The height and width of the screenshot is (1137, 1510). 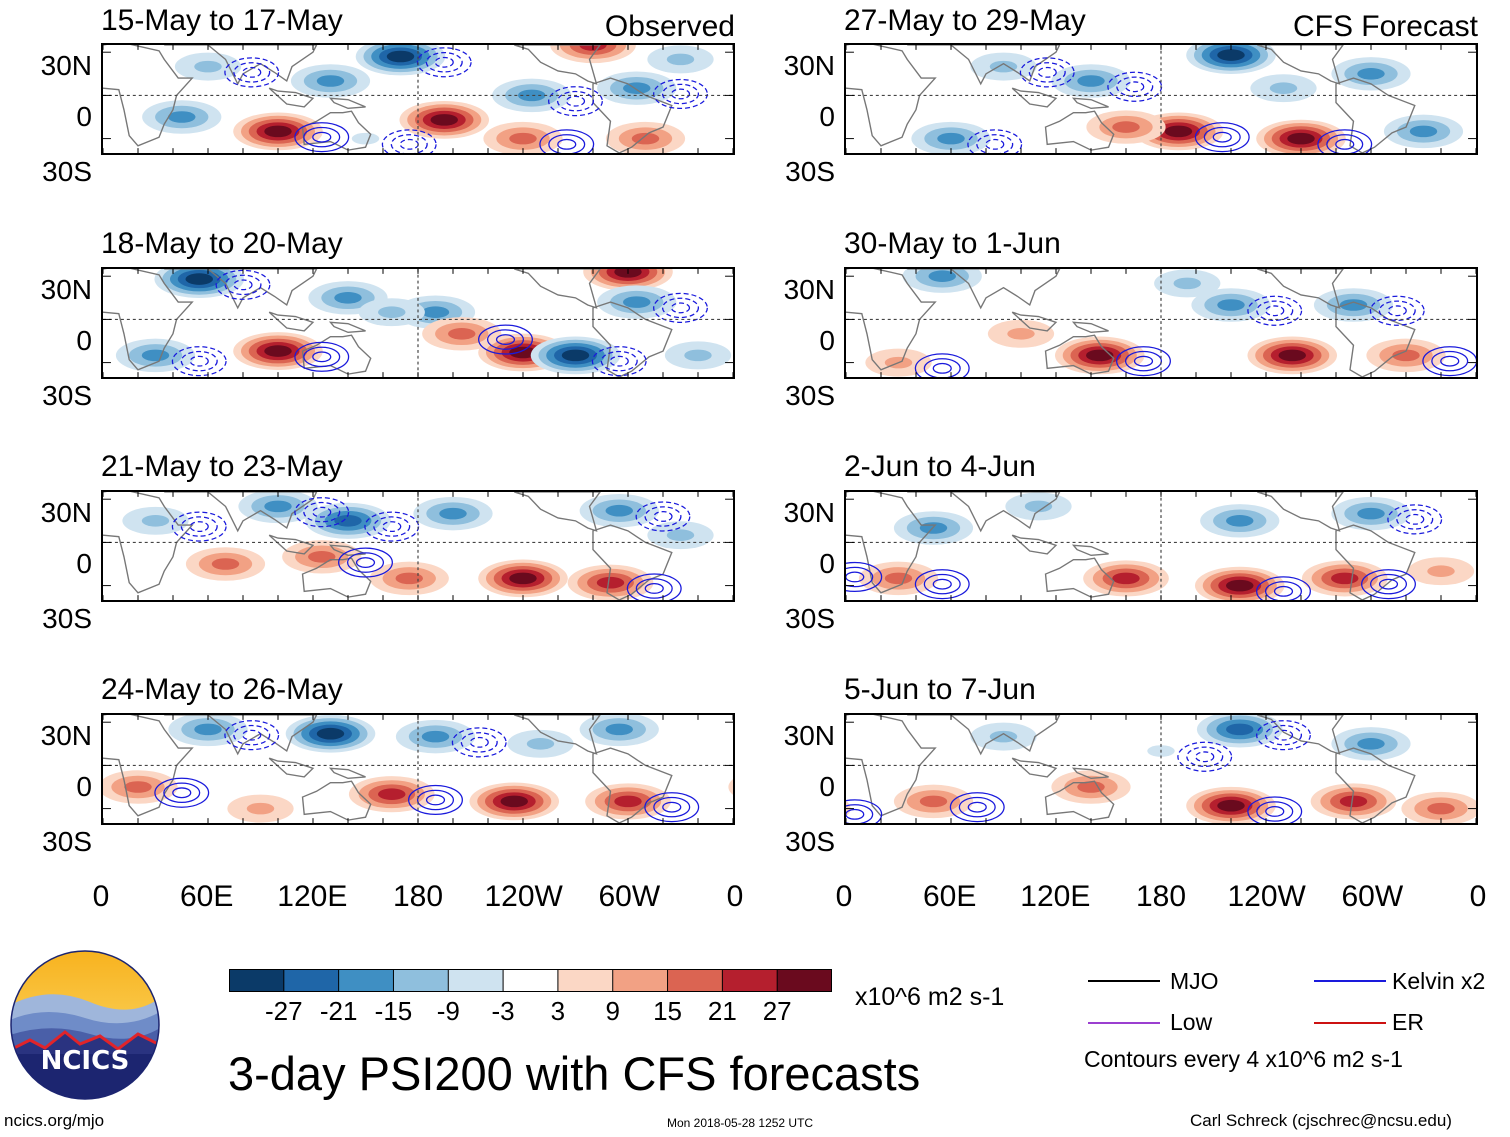 I want to click on ncics-logo-graphic, so click(x=85, y=1025).